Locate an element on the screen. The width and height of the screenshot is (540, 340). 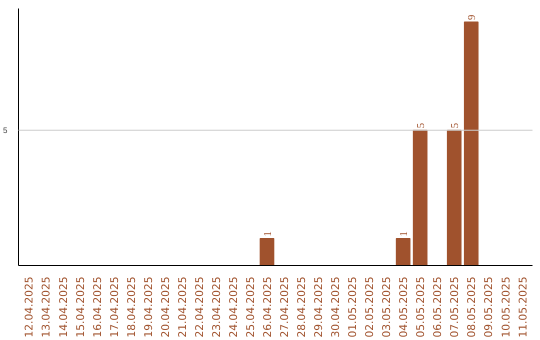
data-label: 9 is located at coordinates (472, 17).